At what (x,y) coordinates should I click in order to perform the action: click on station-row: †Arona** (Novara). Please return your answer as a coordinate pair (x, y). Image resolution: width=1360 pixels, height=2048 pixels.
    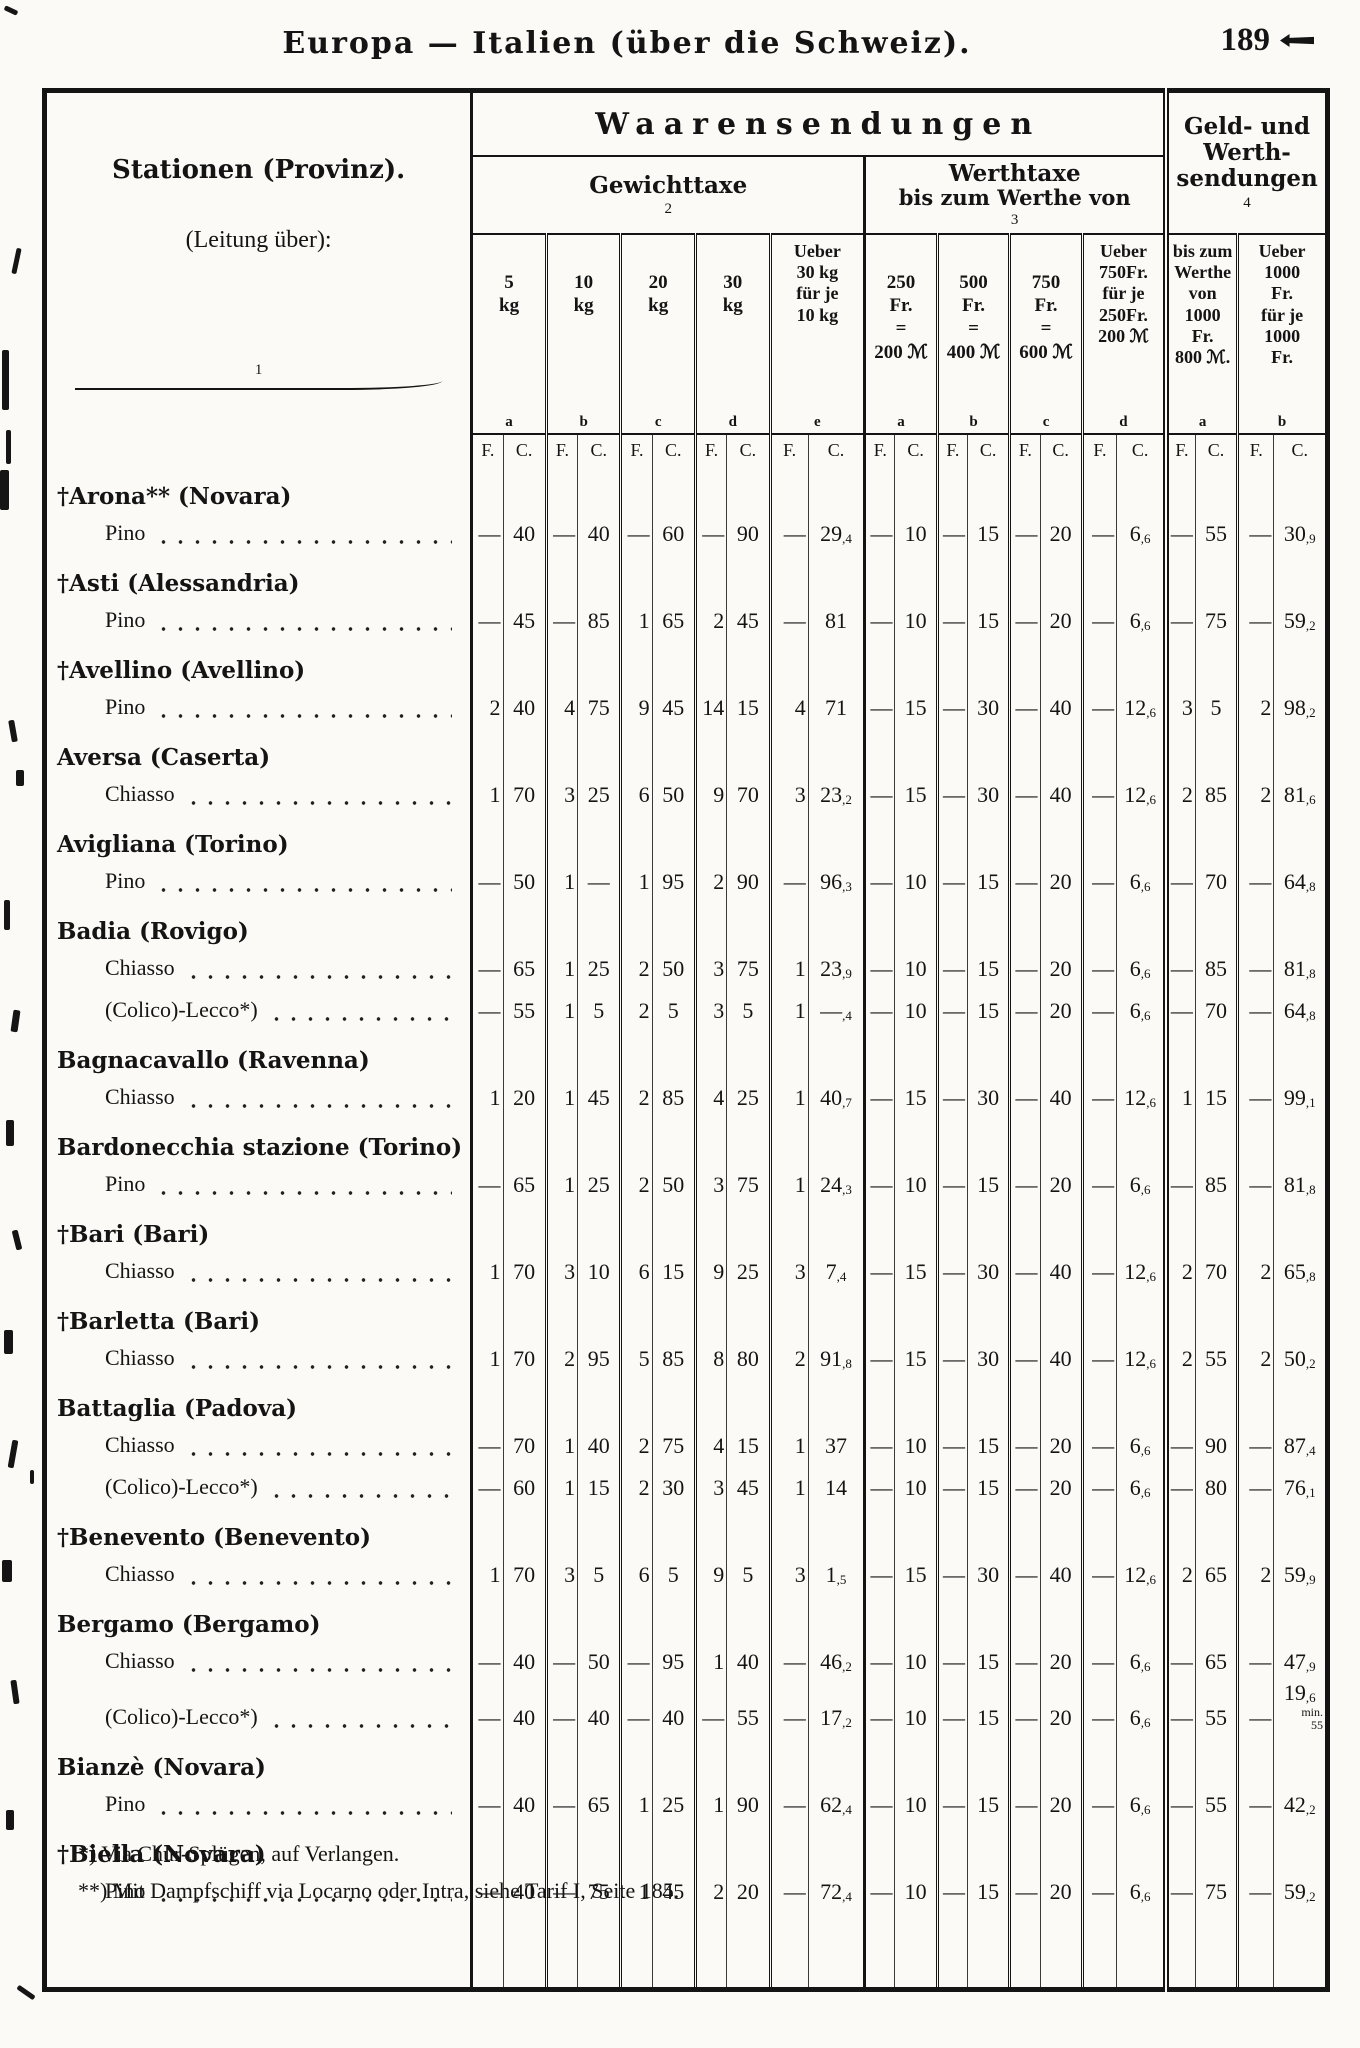
    Looking at the image, I should click on (686, 487).